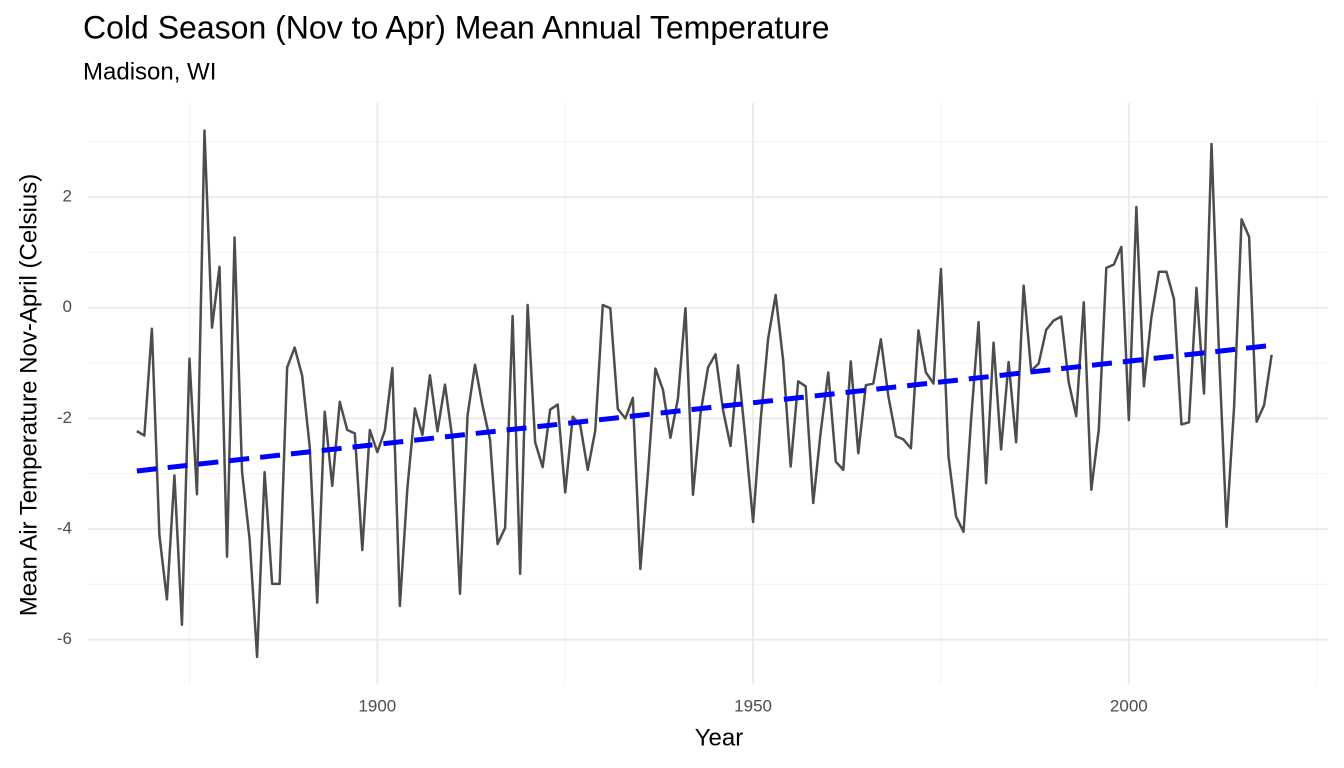 This screenshot has width=1344, height=768. What do you see at coordinates (377, 705) in the screenshot?
I see `x-tick-label: 1900` at bounding box center [377, 705].